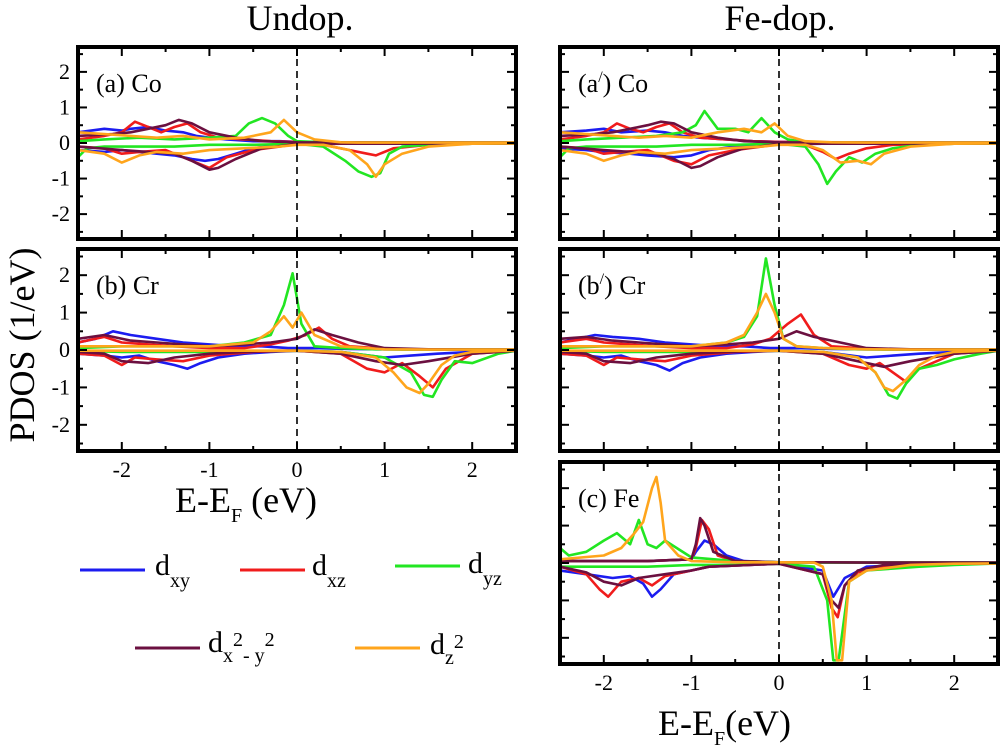 The width and height of the screenshot is (1000, 750). Describe the element at coordinates (279, 500) in the screenshot. I see `x-axis-title-left-unit: (eV)` at that location.